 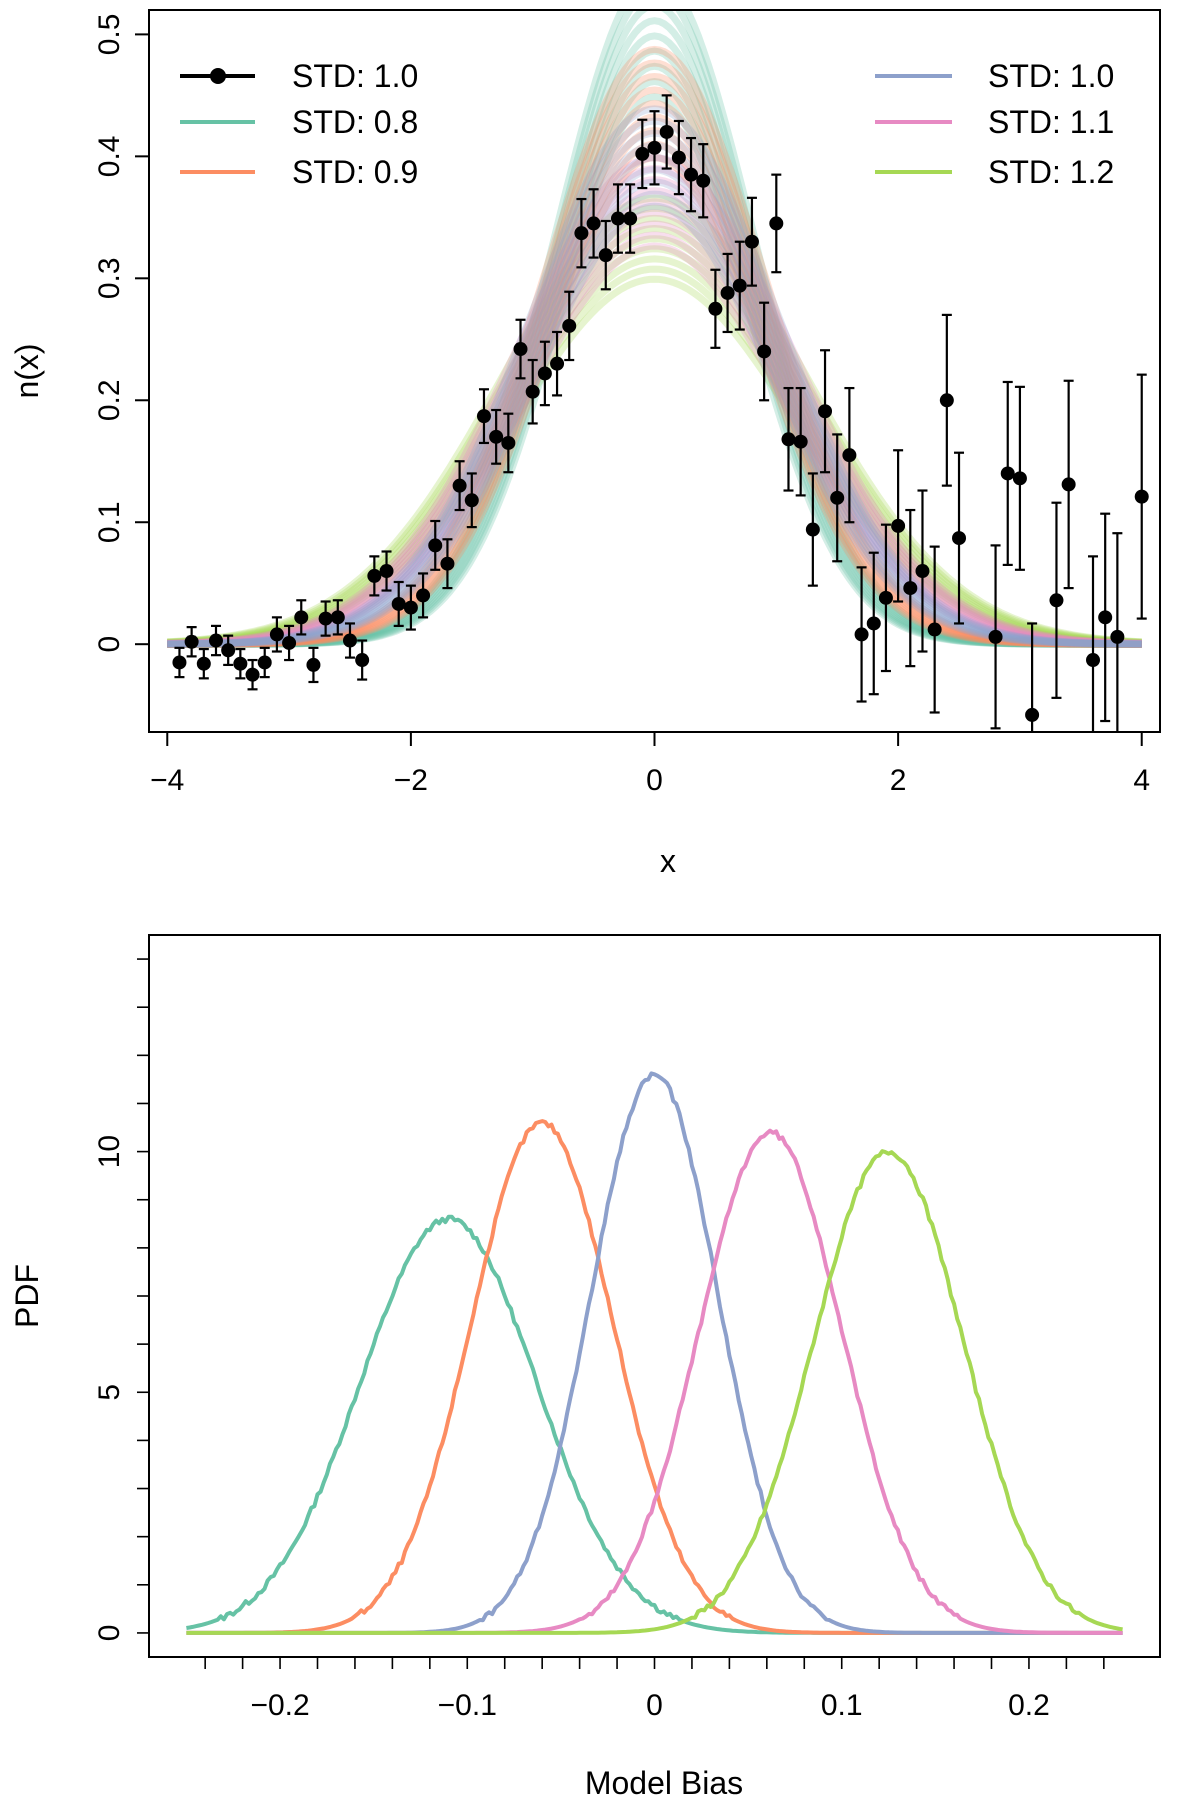 What do you see at coordinates (121, 333) in the screenshot?
I see `top-y-axis: 0 0.1 0.2 0.3 0.4 0.5` at bounding box center [121, 333].